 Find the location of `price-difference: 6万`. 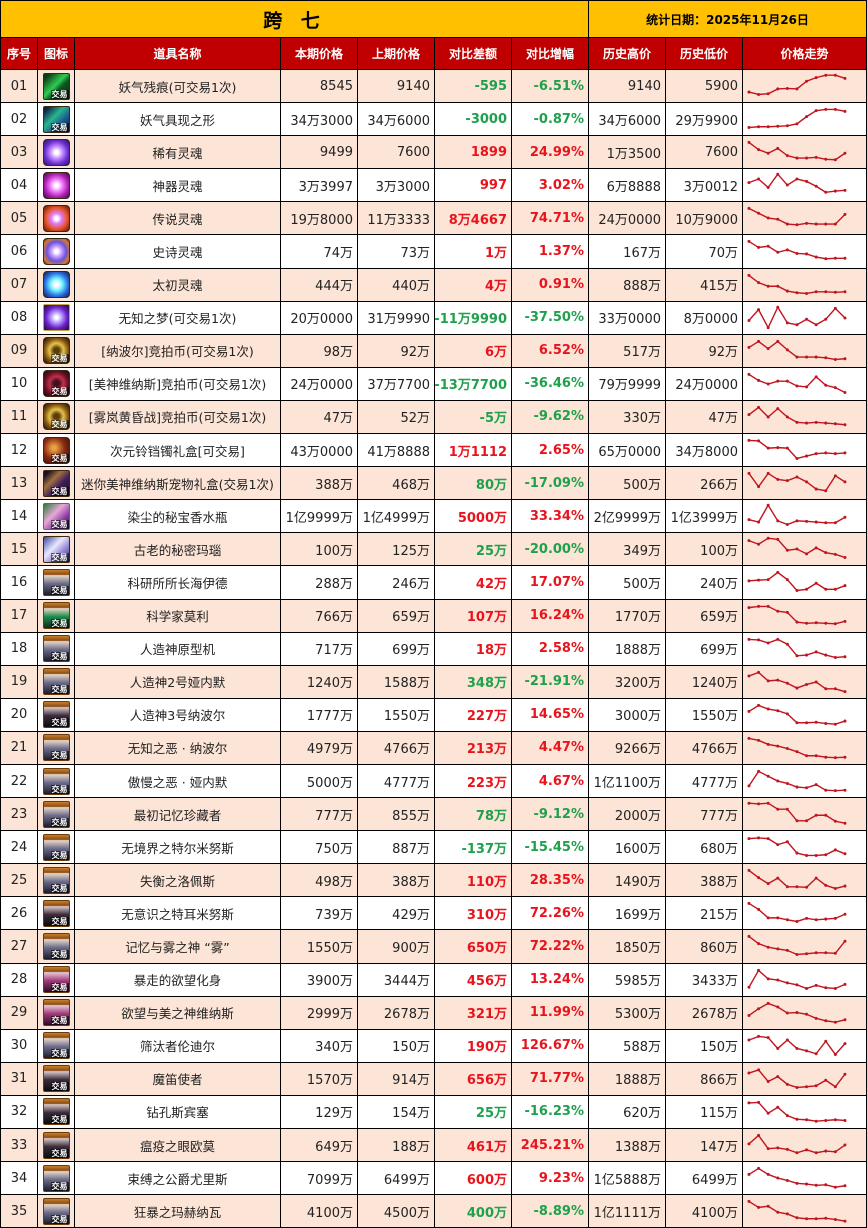

price-difference: 6万 is located at coordinates (473, 350).